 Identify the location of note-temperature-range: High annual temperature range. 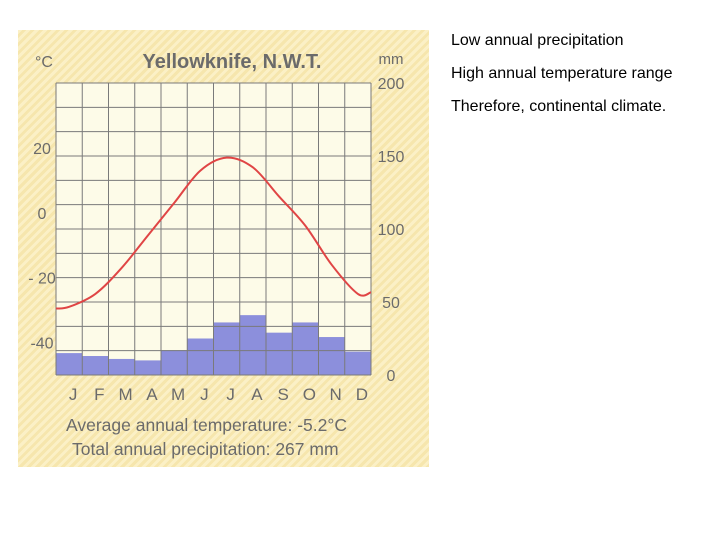
(562, 73).